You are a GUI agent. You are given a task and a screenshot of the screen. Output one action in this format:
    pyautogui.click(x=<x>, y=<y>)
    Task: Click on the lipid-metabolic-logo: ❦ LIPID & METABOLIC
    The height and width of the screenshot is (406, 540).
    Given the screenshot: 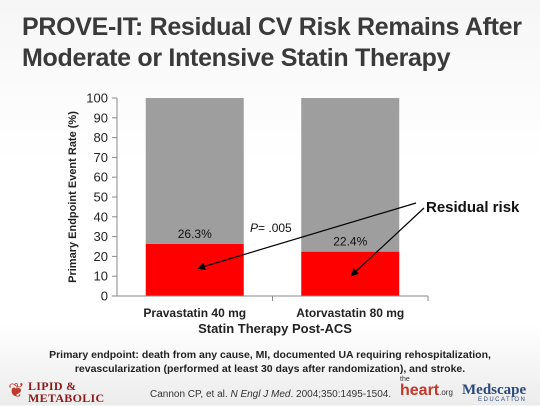 What is the action you would take?
    pyautogui.click(x=67, y=391)
    